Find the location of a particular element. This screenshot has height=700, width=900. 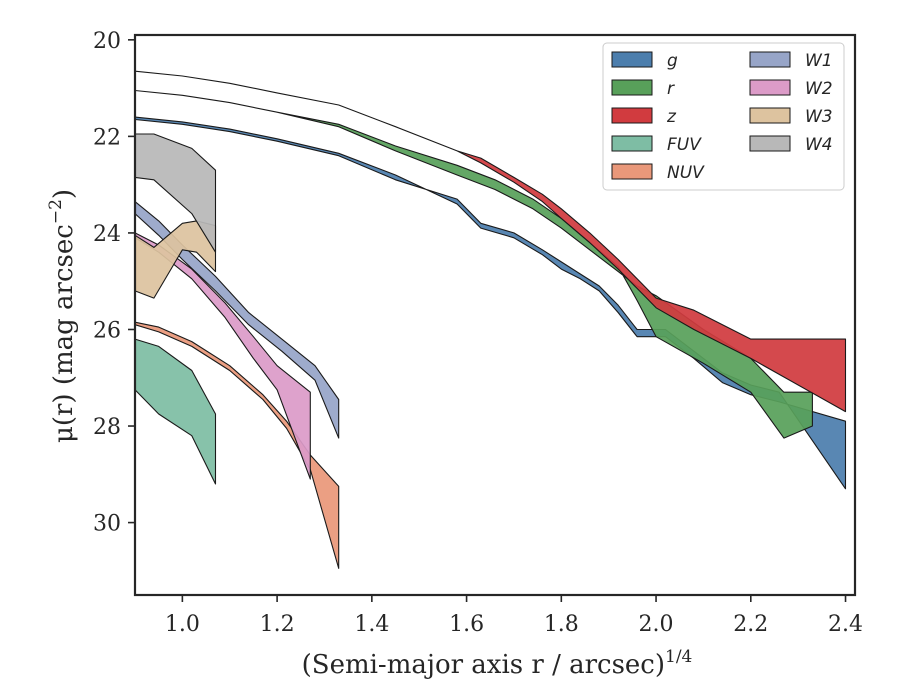

y-tick-label: 22 is located at coordinates (107, 137).